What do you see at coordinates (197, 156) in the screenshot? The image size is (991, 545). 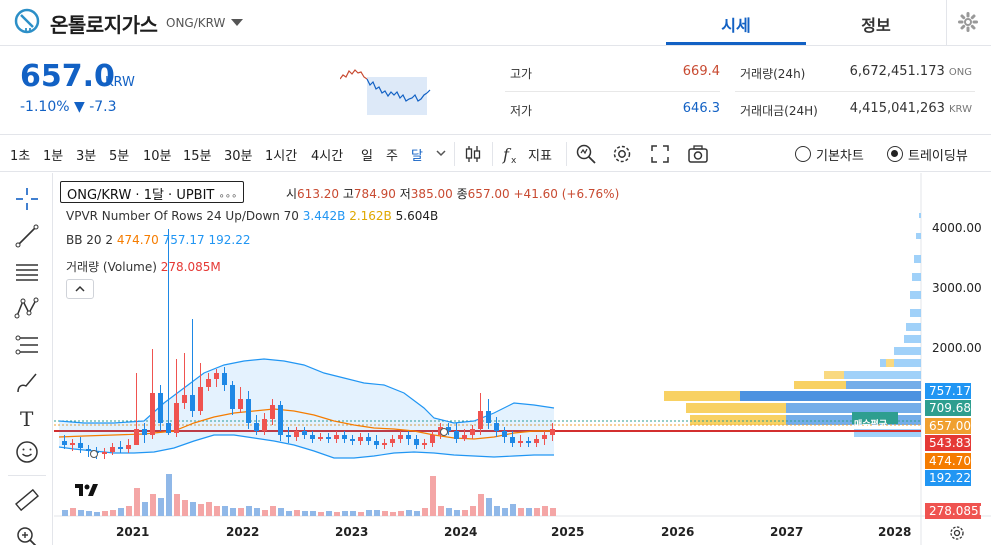 I see `timeframe-15m: 15분` at bounding box center [197, 156].